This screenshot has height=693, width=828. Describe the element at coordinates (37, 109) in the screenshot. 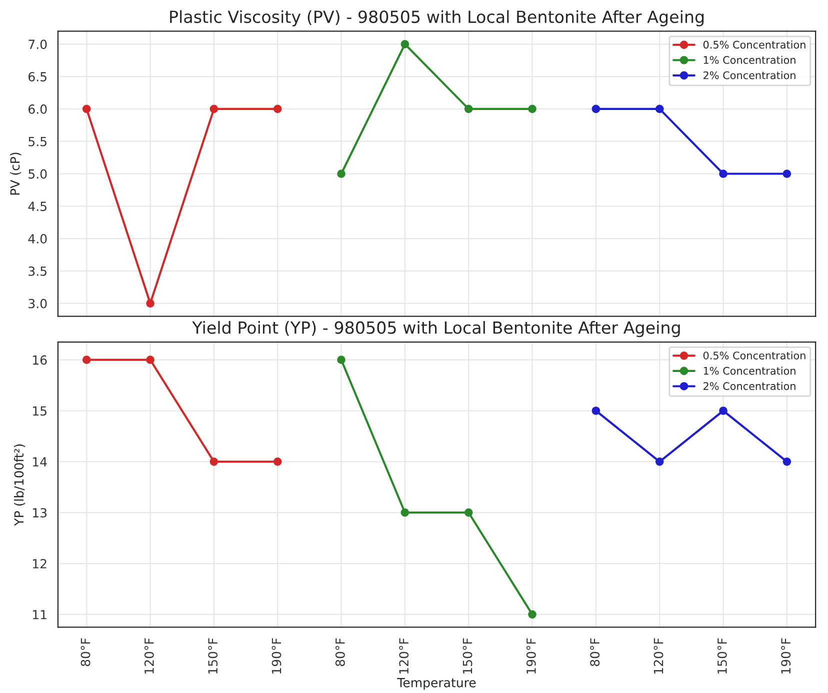

I see `y-tick-label: 6.0` at that location.